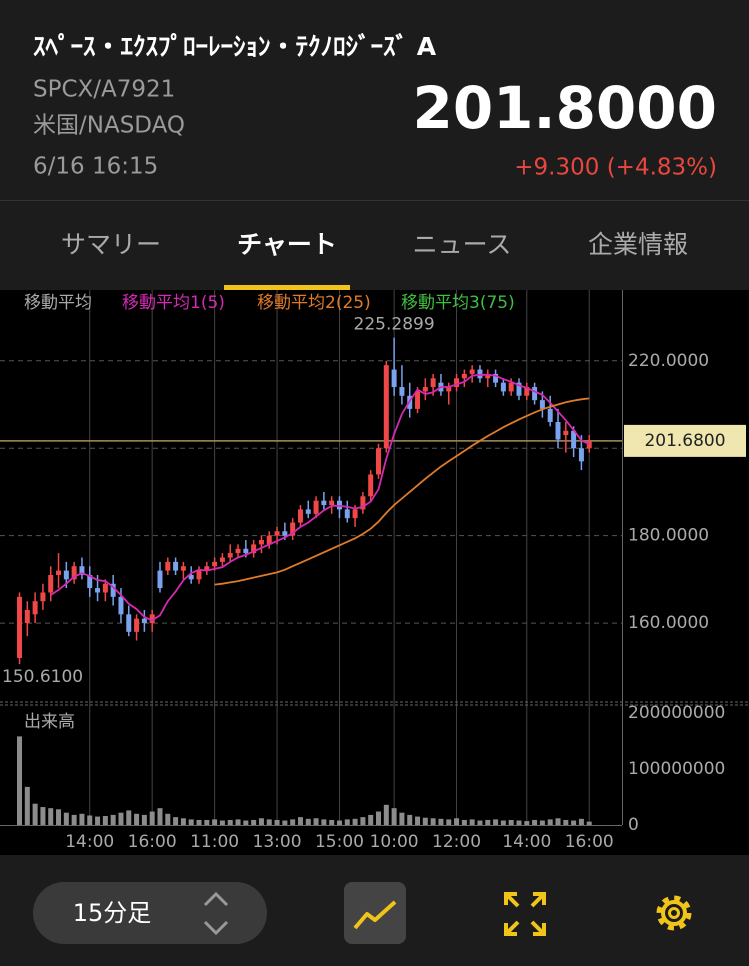  What do you see at coordinates (394, 325) in the screenshot?
I see `high-label: 225.2899` at bounding box center [394, 325].